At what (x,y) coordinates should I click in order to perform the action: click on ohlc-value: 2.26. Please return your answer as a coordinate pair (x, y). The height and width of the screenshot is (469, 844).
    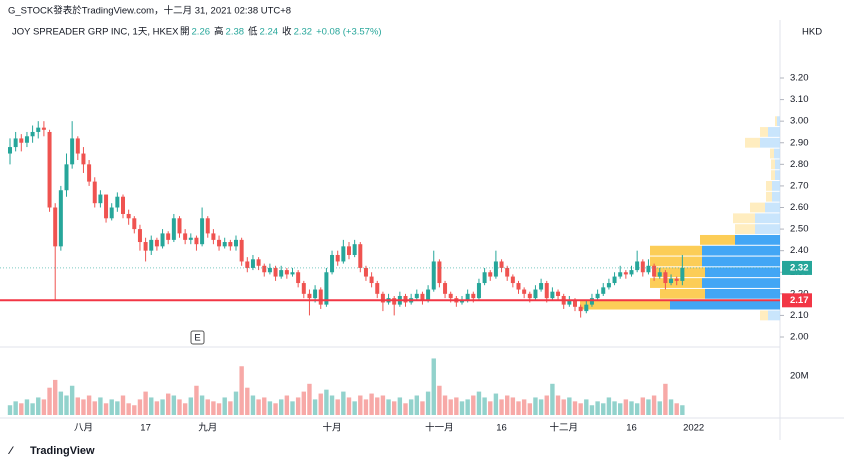
    Looking at the image, I should click on (201, 32).